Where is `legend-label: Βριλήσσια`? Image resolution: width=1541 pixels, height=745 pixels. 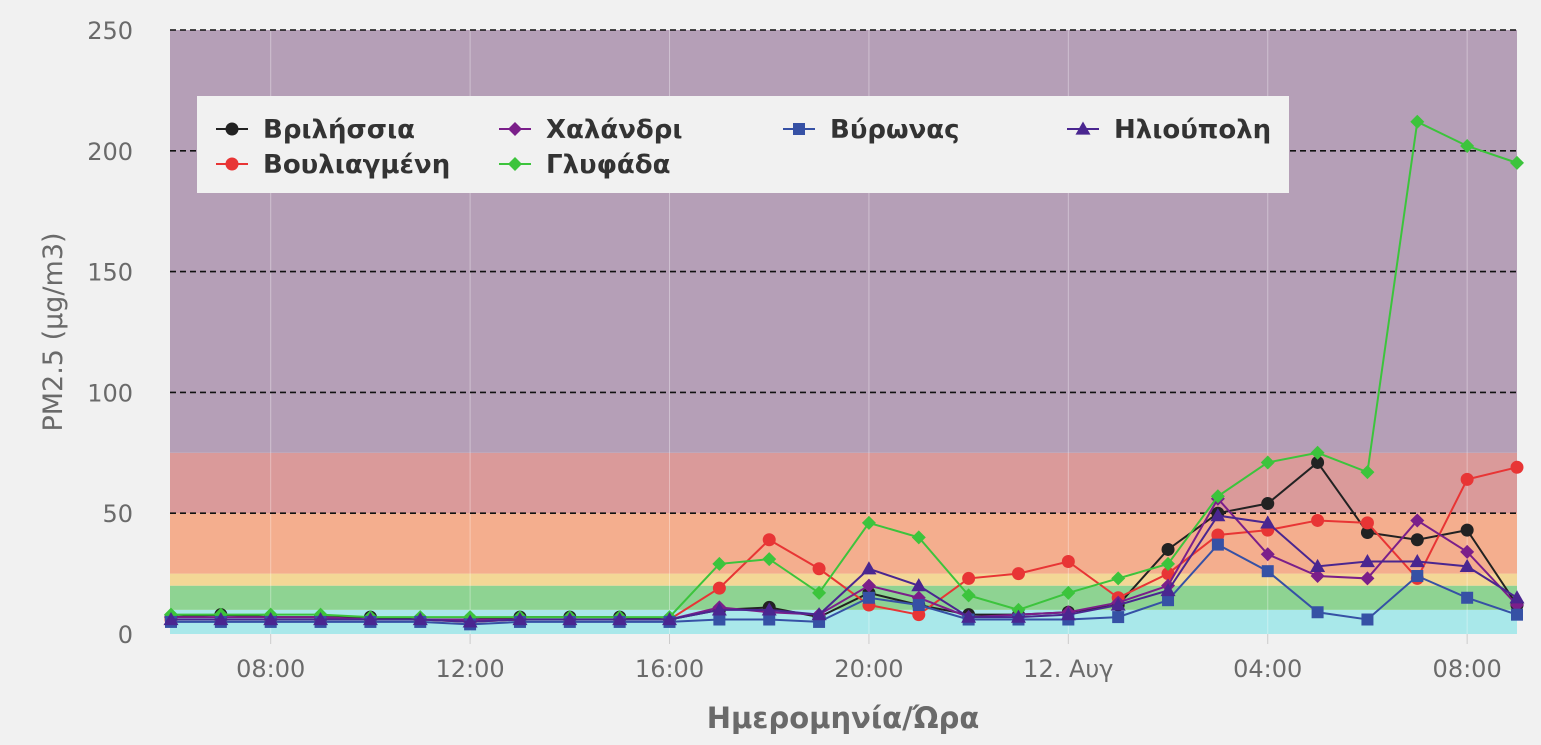 legend-label: Βριλήσσια is located at coordinates (339, 130).